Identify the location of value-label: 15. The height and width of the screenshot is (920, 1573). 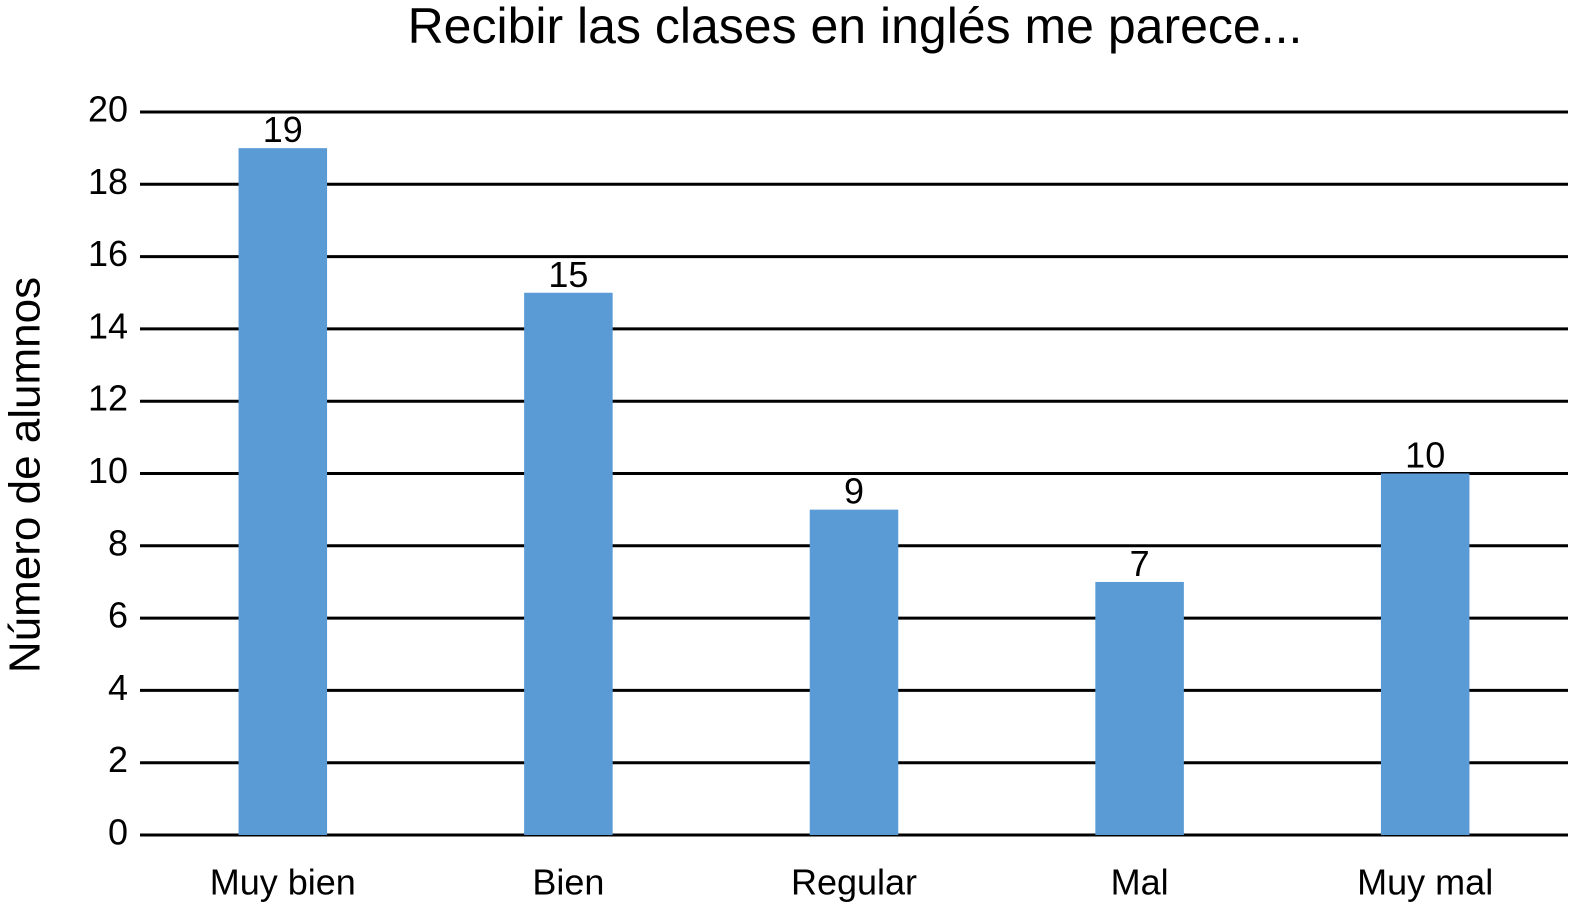
(568, 274).